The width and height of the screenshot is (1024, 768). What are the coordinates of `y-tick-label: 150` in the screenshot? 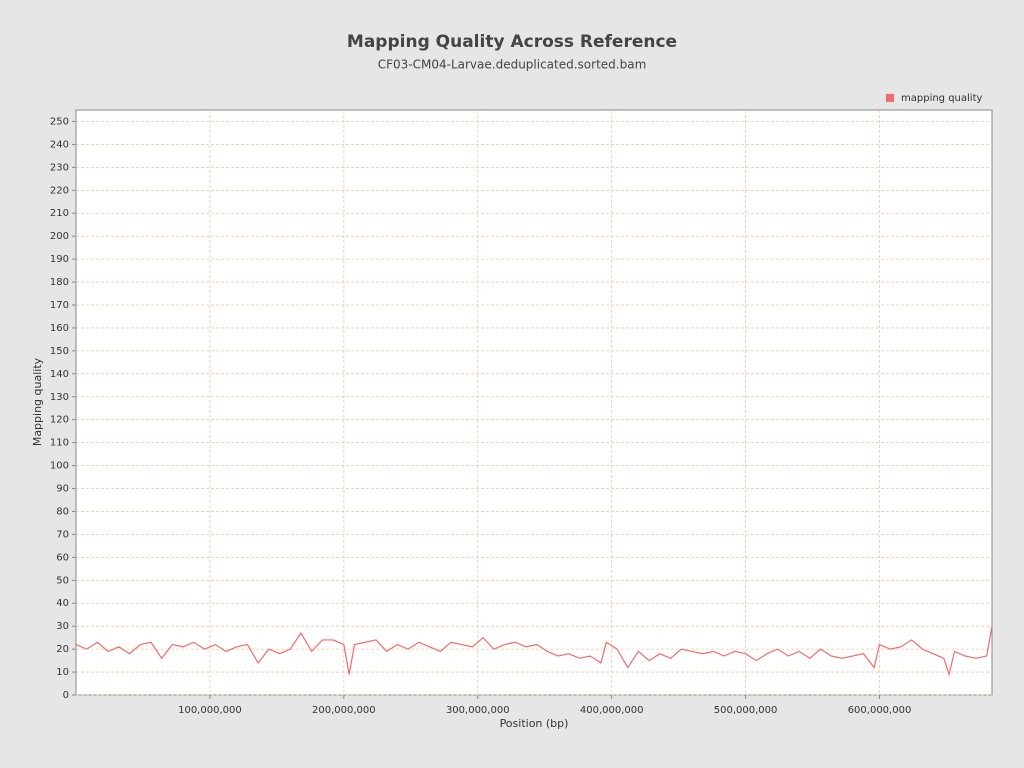 It's located at (59, 351).